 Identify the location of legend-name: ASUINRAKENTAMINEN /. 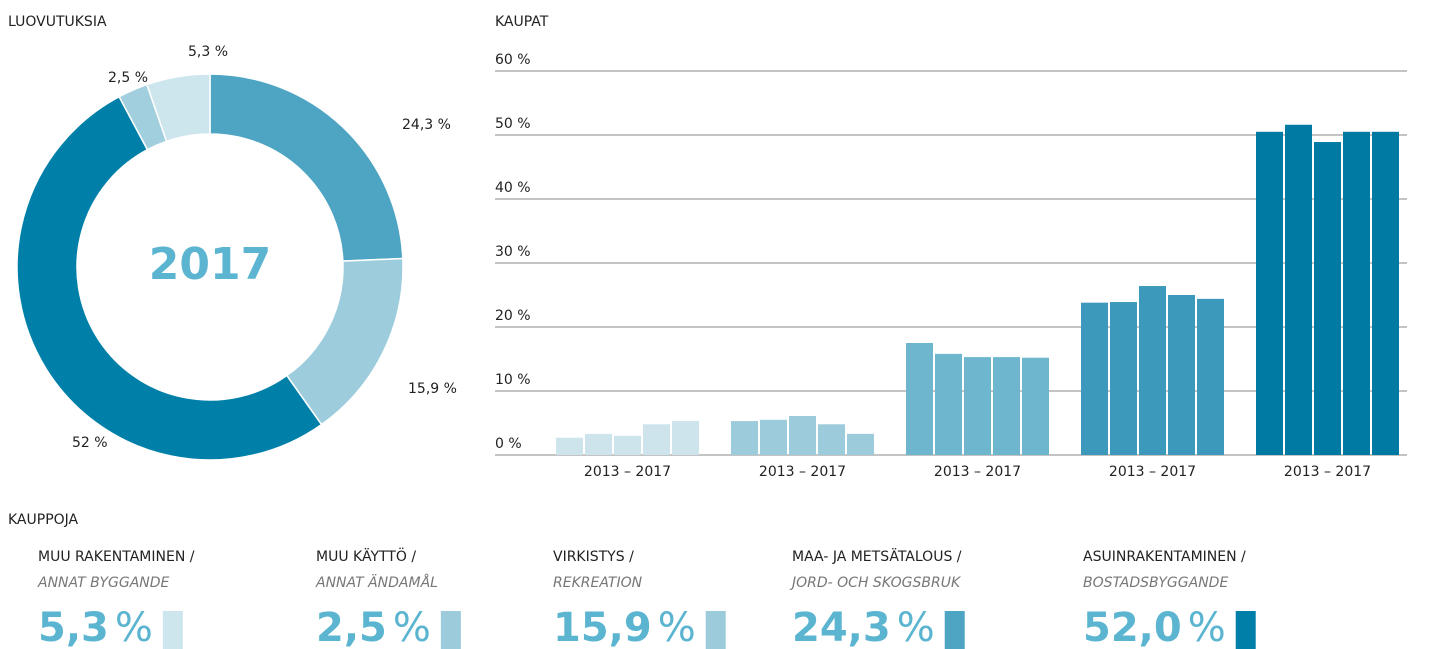
(1164, 557).